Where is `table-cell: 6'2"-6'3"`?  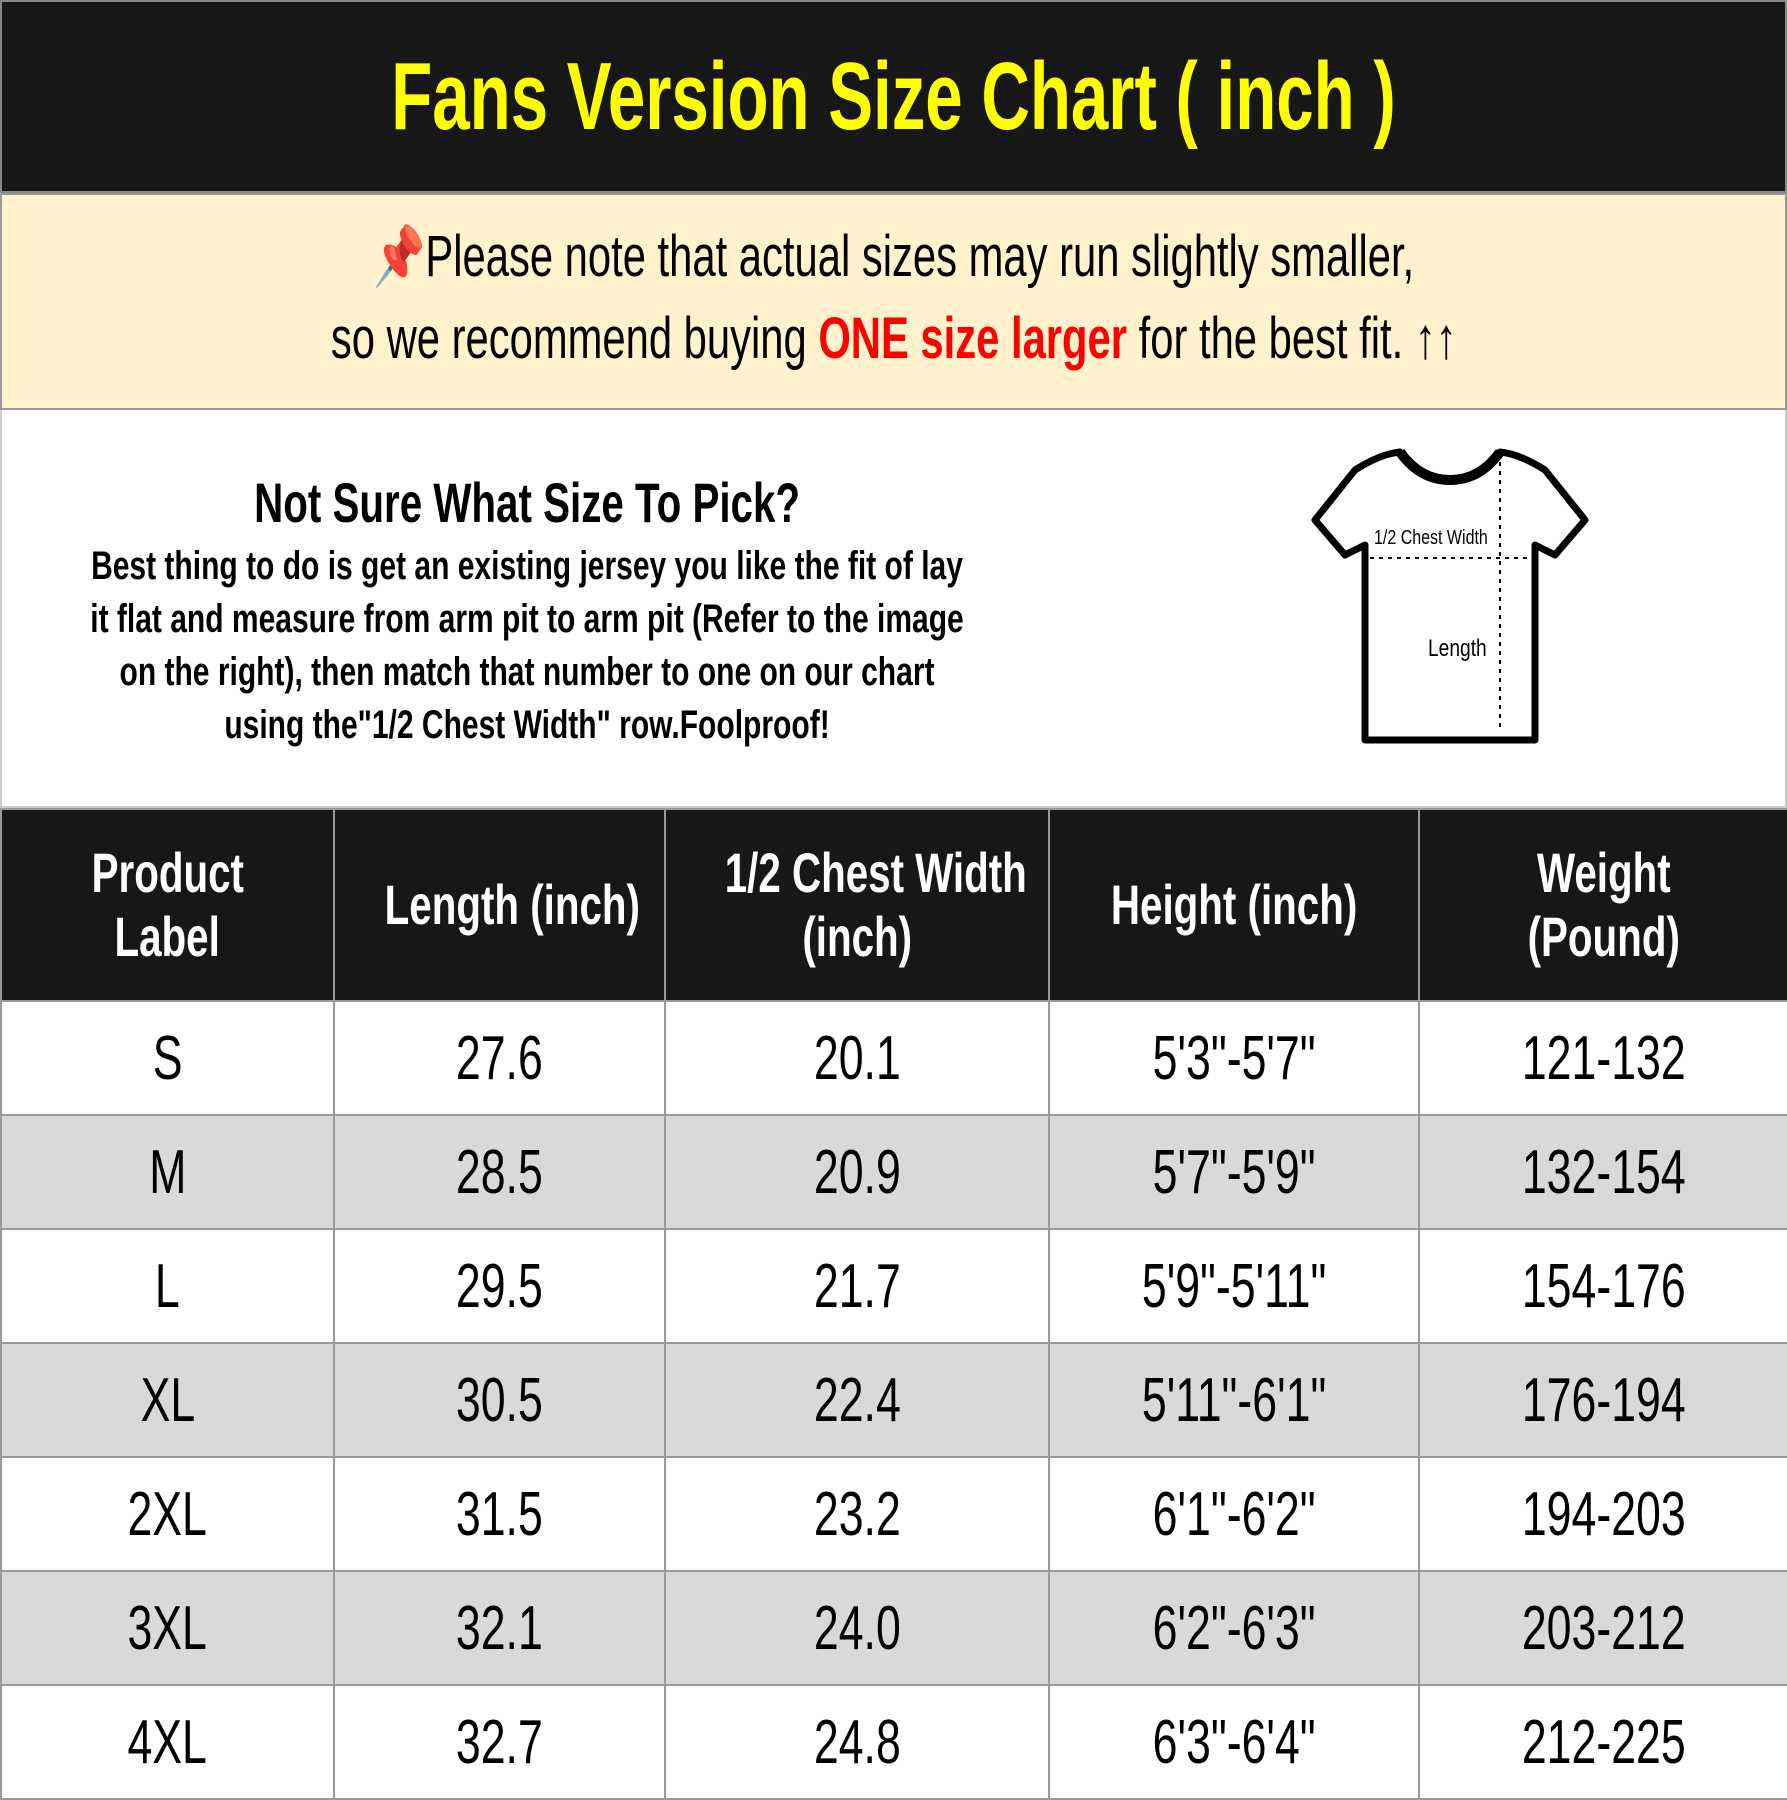
table-cell: 6'2"-6'3" is located at coordinates (1234, 1628).